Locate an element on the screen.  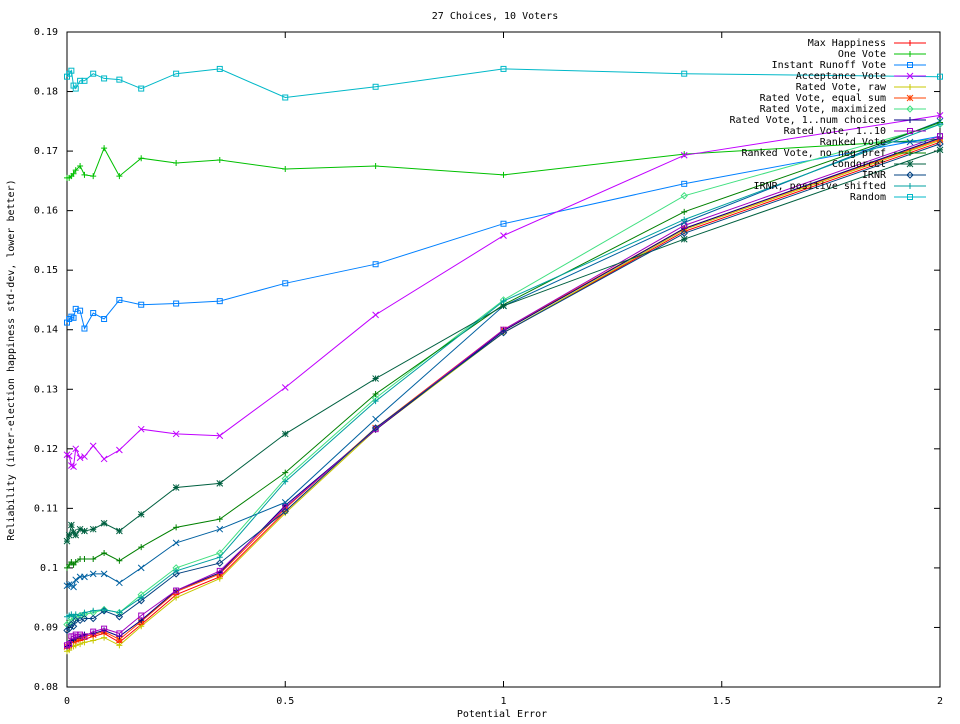
y-tick-label: 0.08 is located at coordinates (46, 687).